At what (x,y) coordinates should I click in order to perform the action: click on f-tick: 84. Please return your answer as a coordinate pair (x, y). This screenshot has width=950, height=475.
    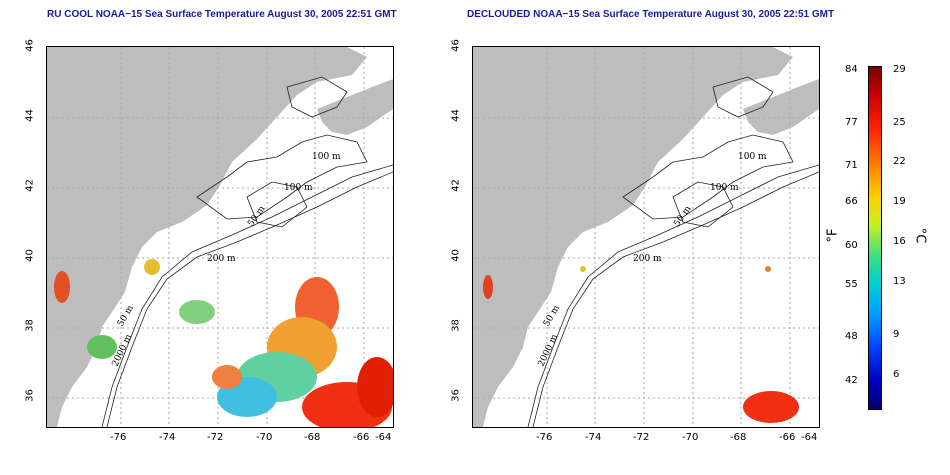
    Looking at the image, I should click on (851, 69).